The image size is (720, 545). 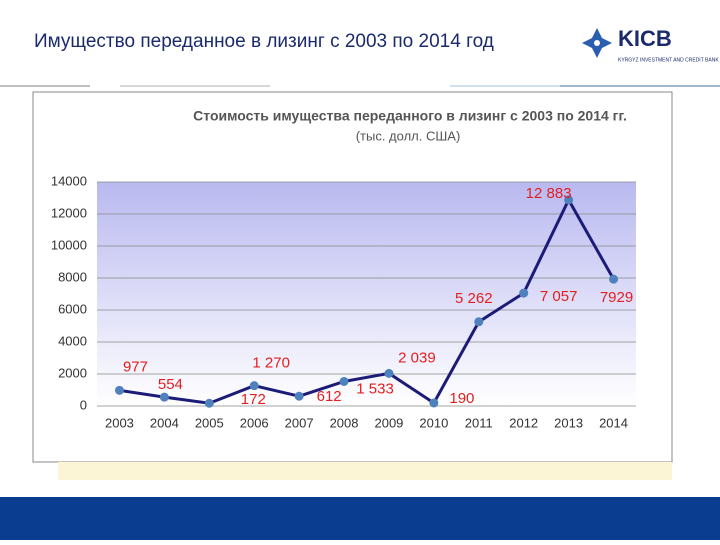 I want to click on value-label: 7929, so click(x=616, y=297).